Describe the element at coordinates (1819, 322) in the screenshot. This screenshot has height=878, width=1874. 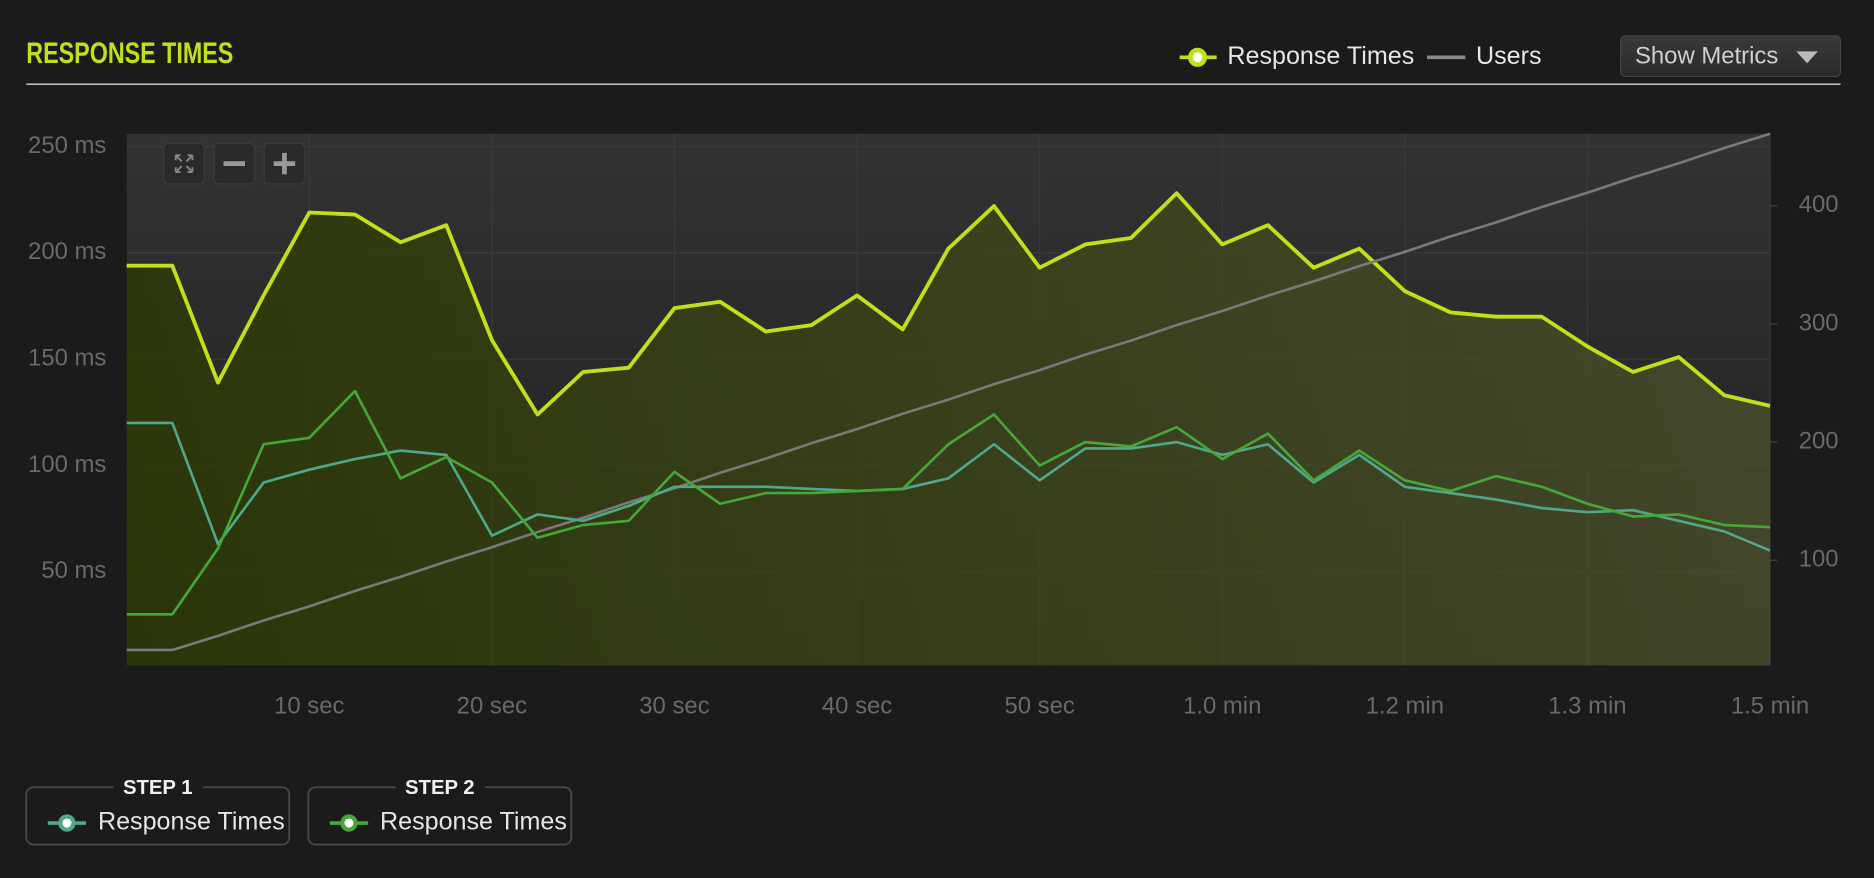
I see `y2-tick-label: 300` at that location.